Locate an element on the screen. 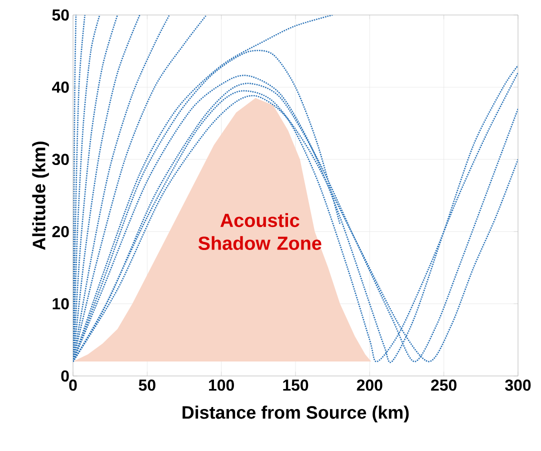 The image size is (541, 451). x-tick-label: 100 is located at coordinates (221, 385).